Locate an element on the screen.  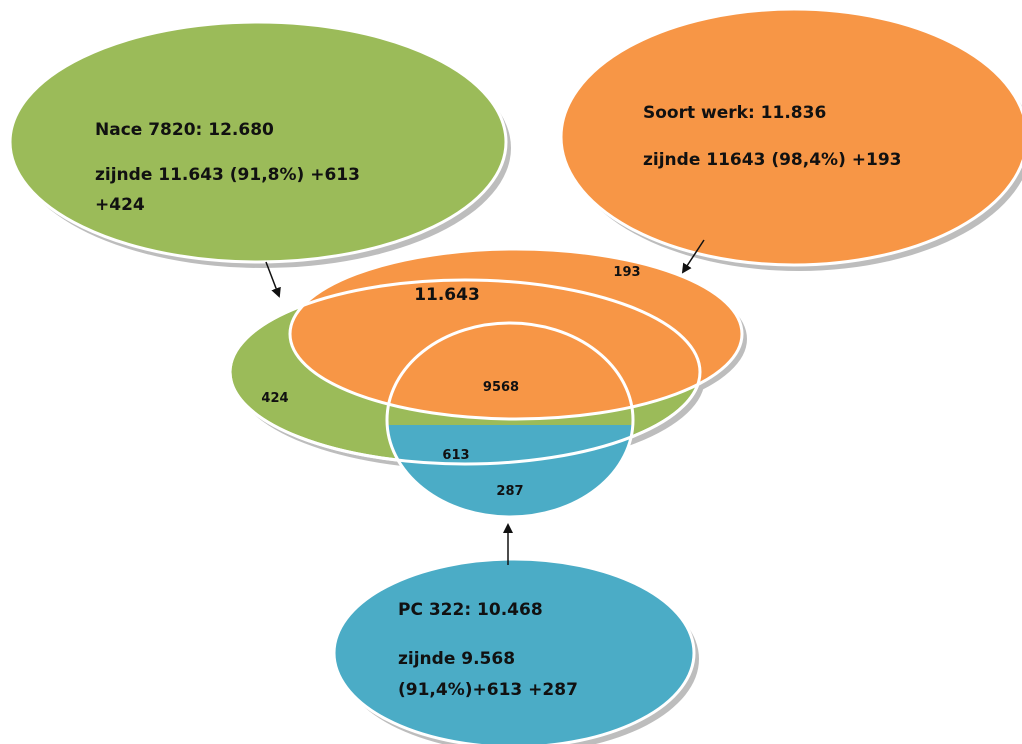
pc-detail-line2: (91,4%)+613 +287 is located at coordinates (488, 690).